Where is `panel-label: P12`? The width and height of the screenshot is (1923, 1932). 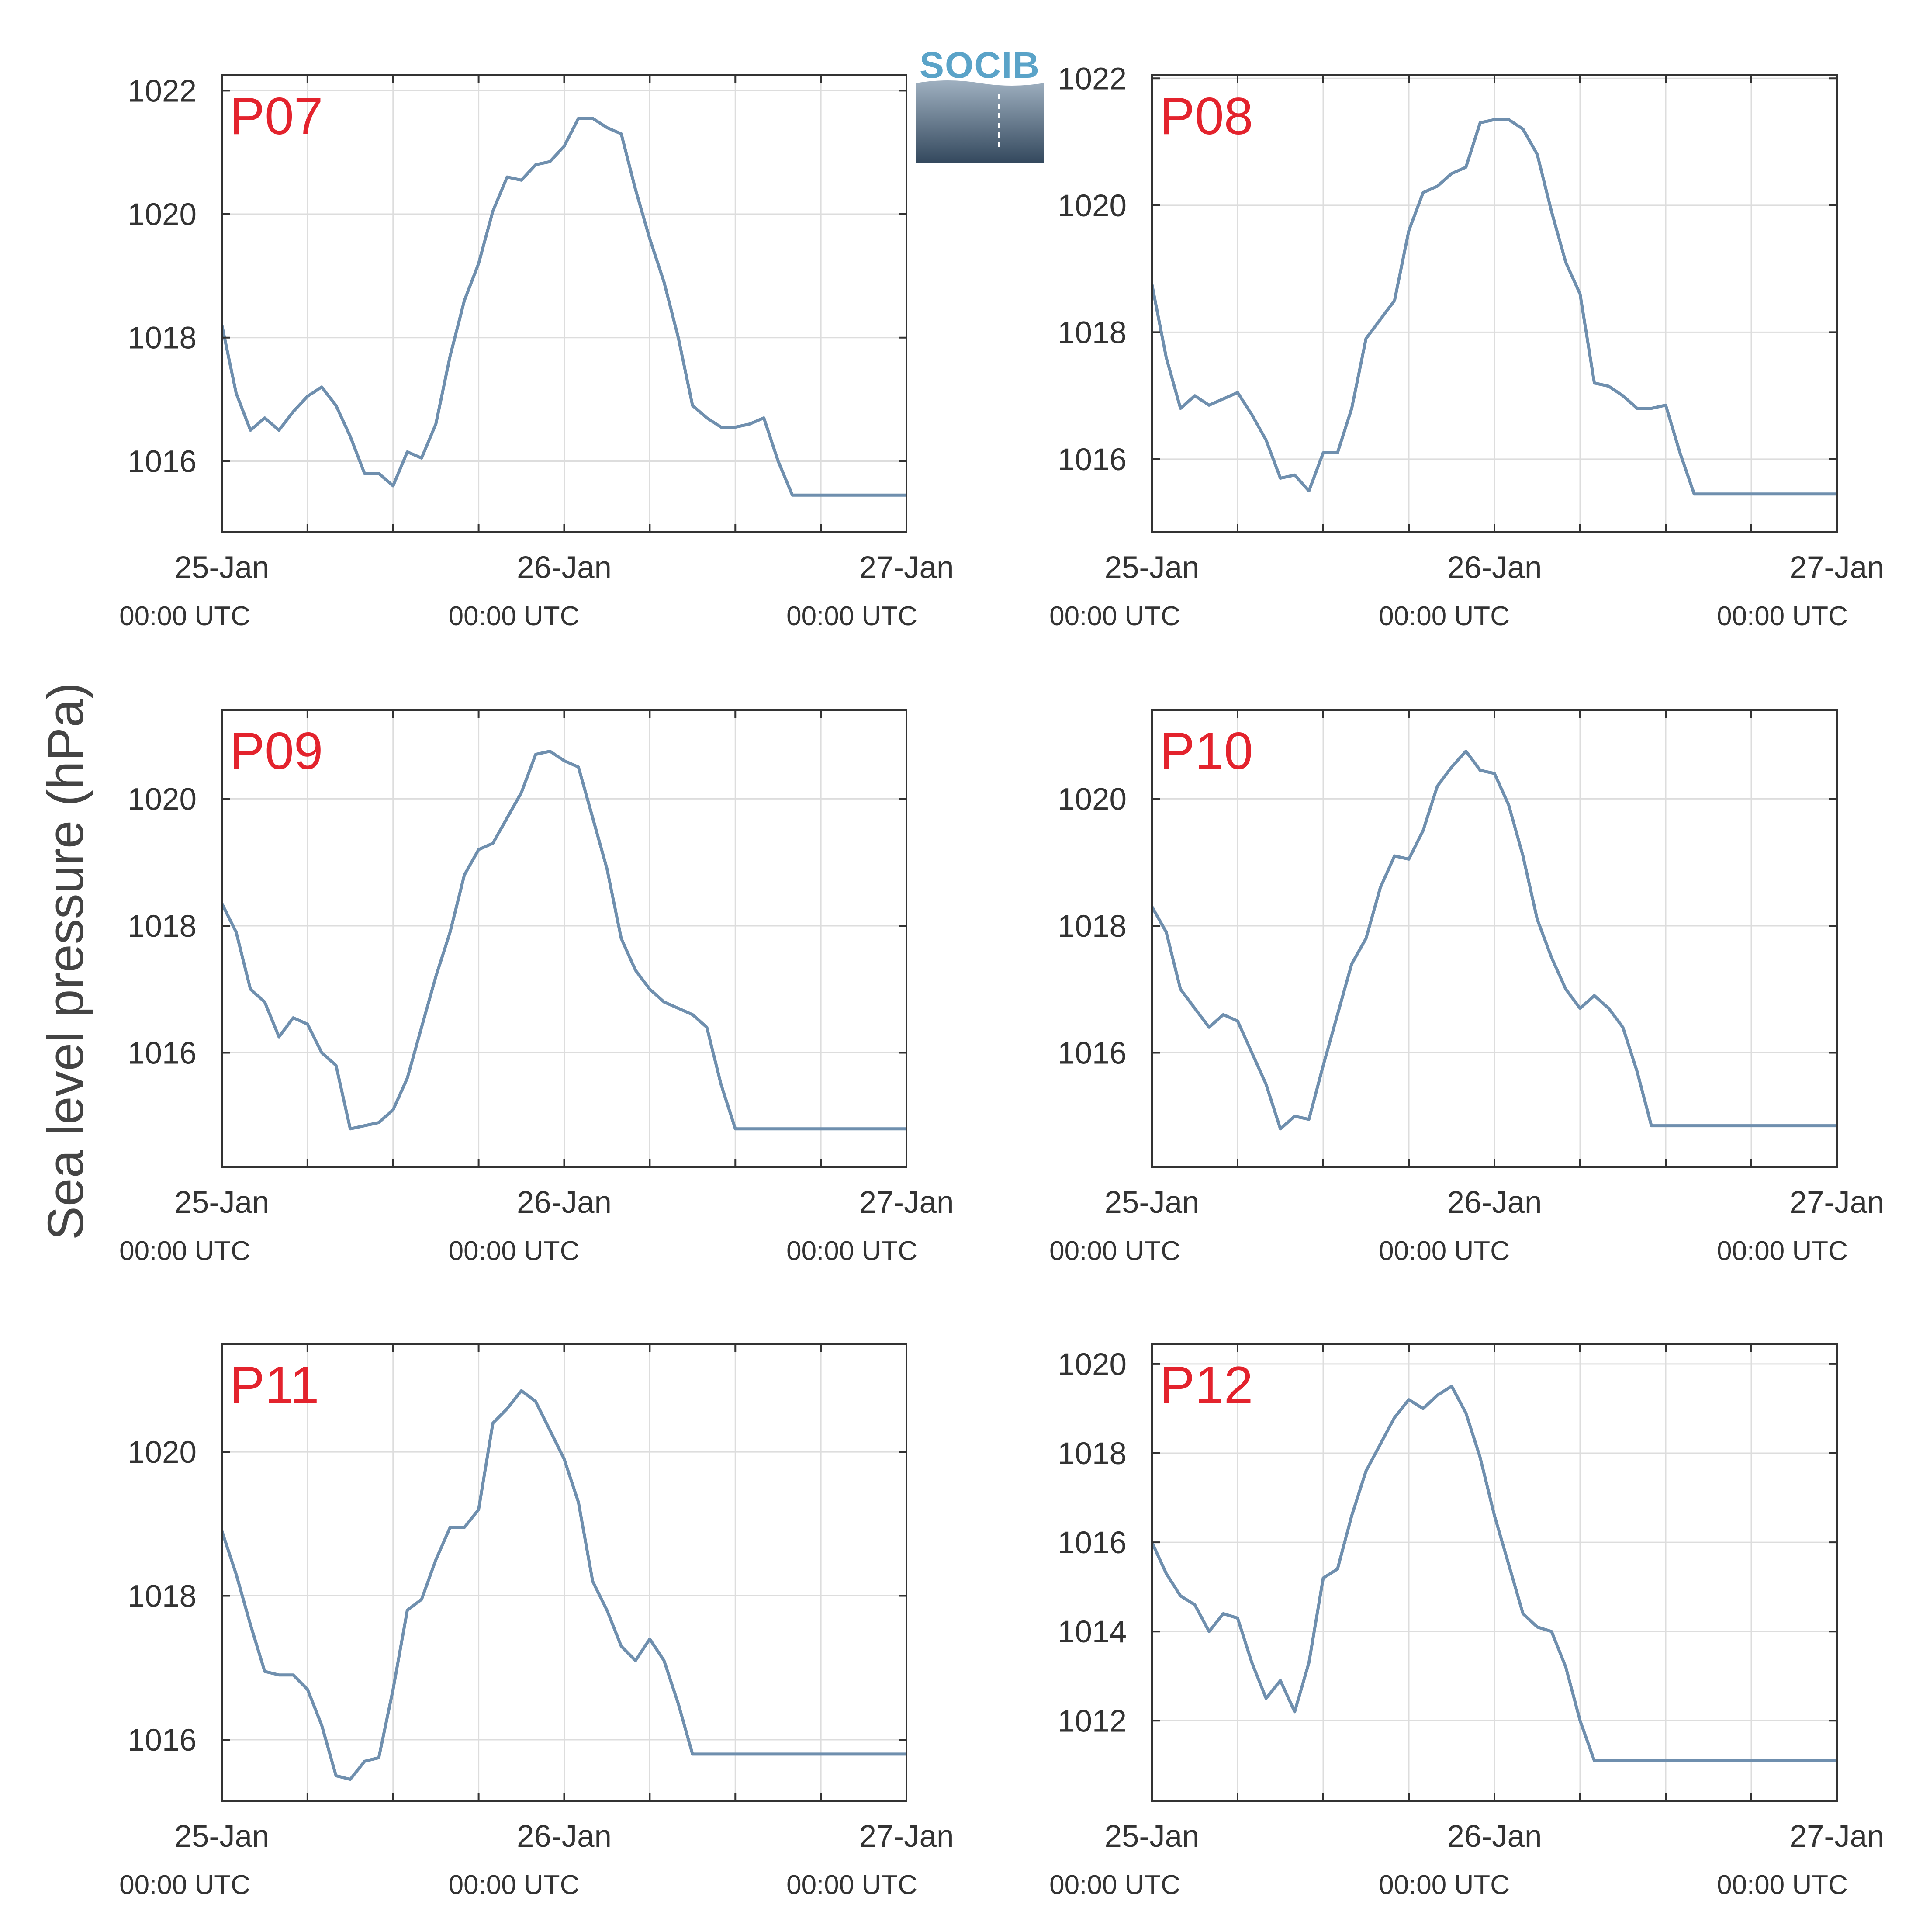 panel-label: P12 is located at coordinates (1206, 1385).